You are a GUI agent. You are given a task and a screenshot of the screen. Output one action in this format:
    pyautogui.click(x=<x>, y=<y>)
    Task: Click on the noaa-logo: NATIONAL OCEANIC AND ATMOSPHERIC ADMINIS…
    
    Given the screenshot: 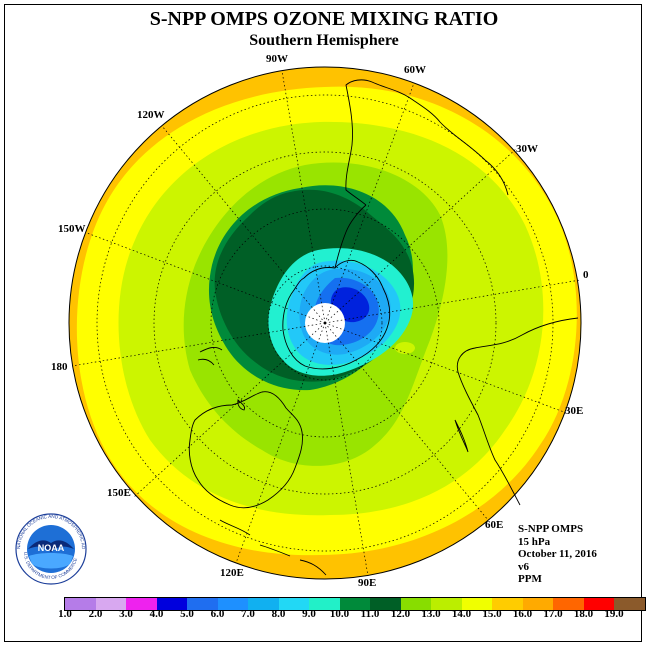 What is the action you would take?
    pyautogui.click(x=50, y=548)
    